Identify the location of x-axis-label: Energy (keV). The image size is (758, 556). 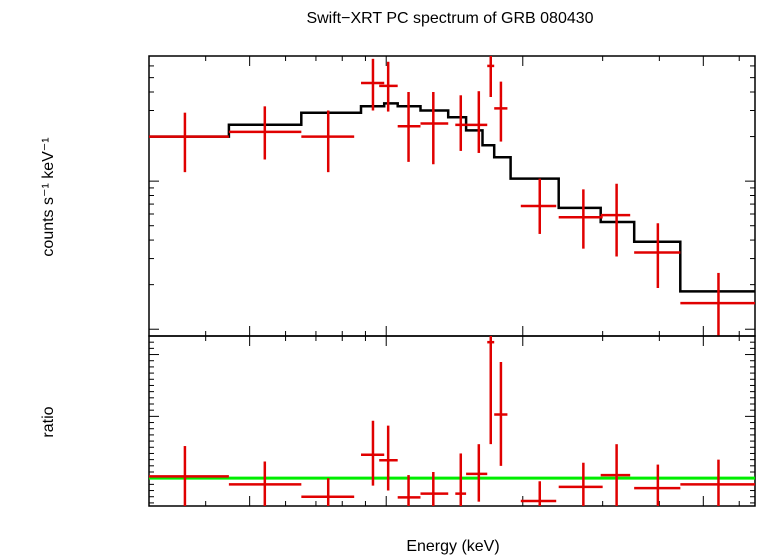
(452, 546).